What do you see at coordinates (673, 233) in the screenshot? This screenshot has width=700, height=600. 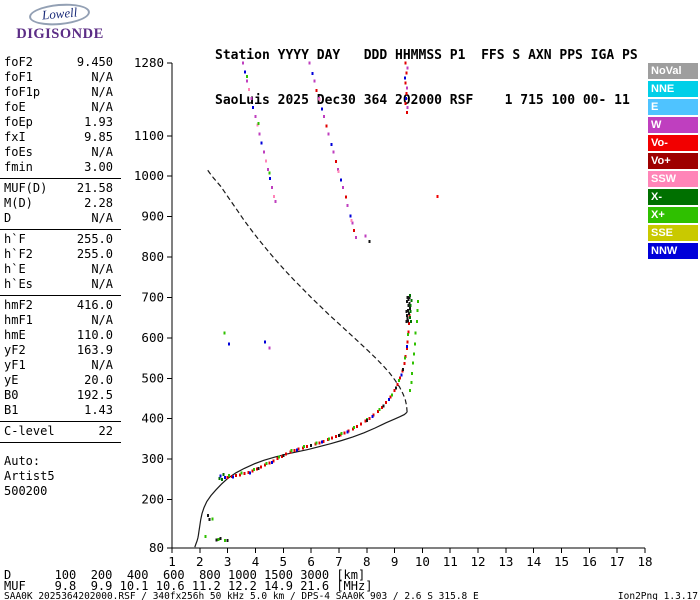 I see `legend-item-SSE: SSE` at bounding box center [673, 233].